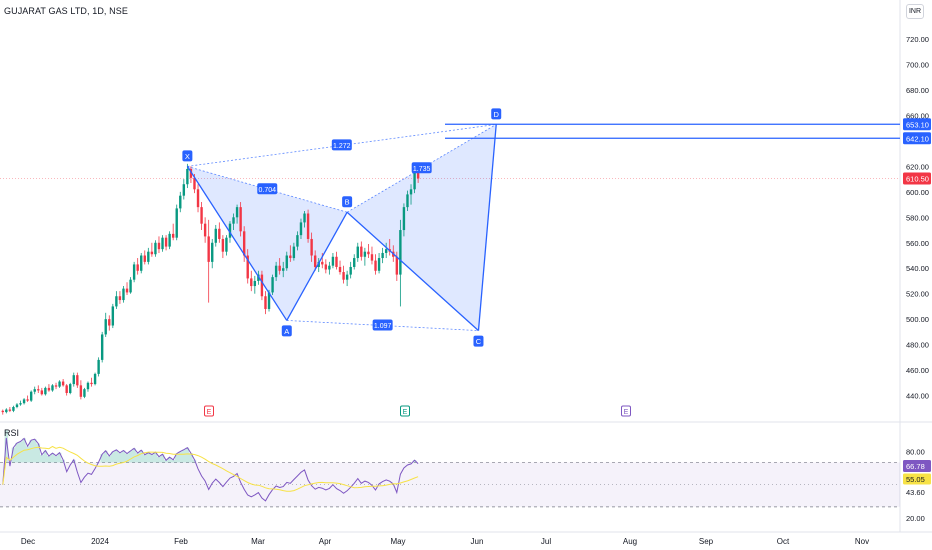 This screenshot has width=932, height=550. What do you see at coordinates (915, 451) in the screenshot?
I see `rsi-tick-label: 80.00` at bounding box center [915, 451].